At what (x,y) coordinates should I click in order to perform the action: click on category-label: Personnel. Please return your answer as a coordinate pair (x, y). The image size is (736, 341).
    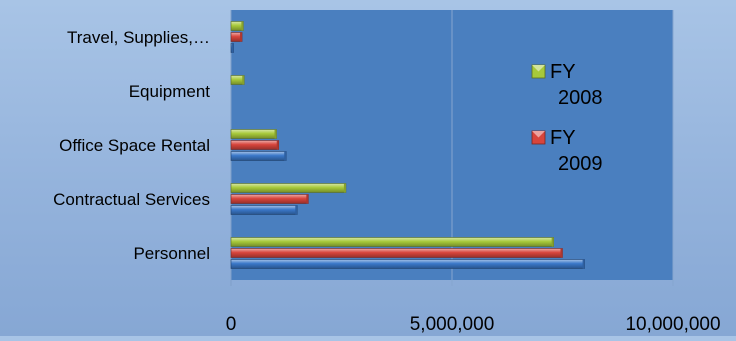
    Looking at the image, I should click on (171, 253).